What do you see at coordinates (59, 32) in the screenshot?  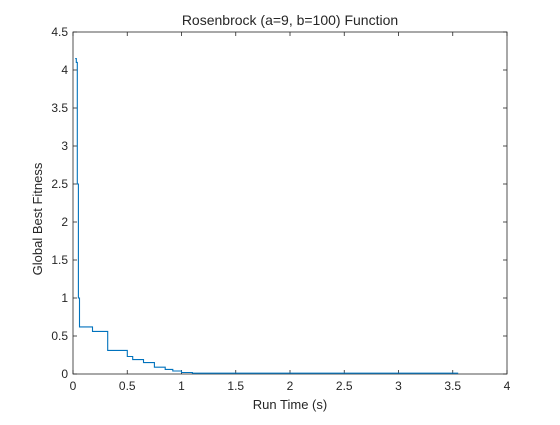 I see `y-tick-label: 4.5` at bounding box center [59, 32].